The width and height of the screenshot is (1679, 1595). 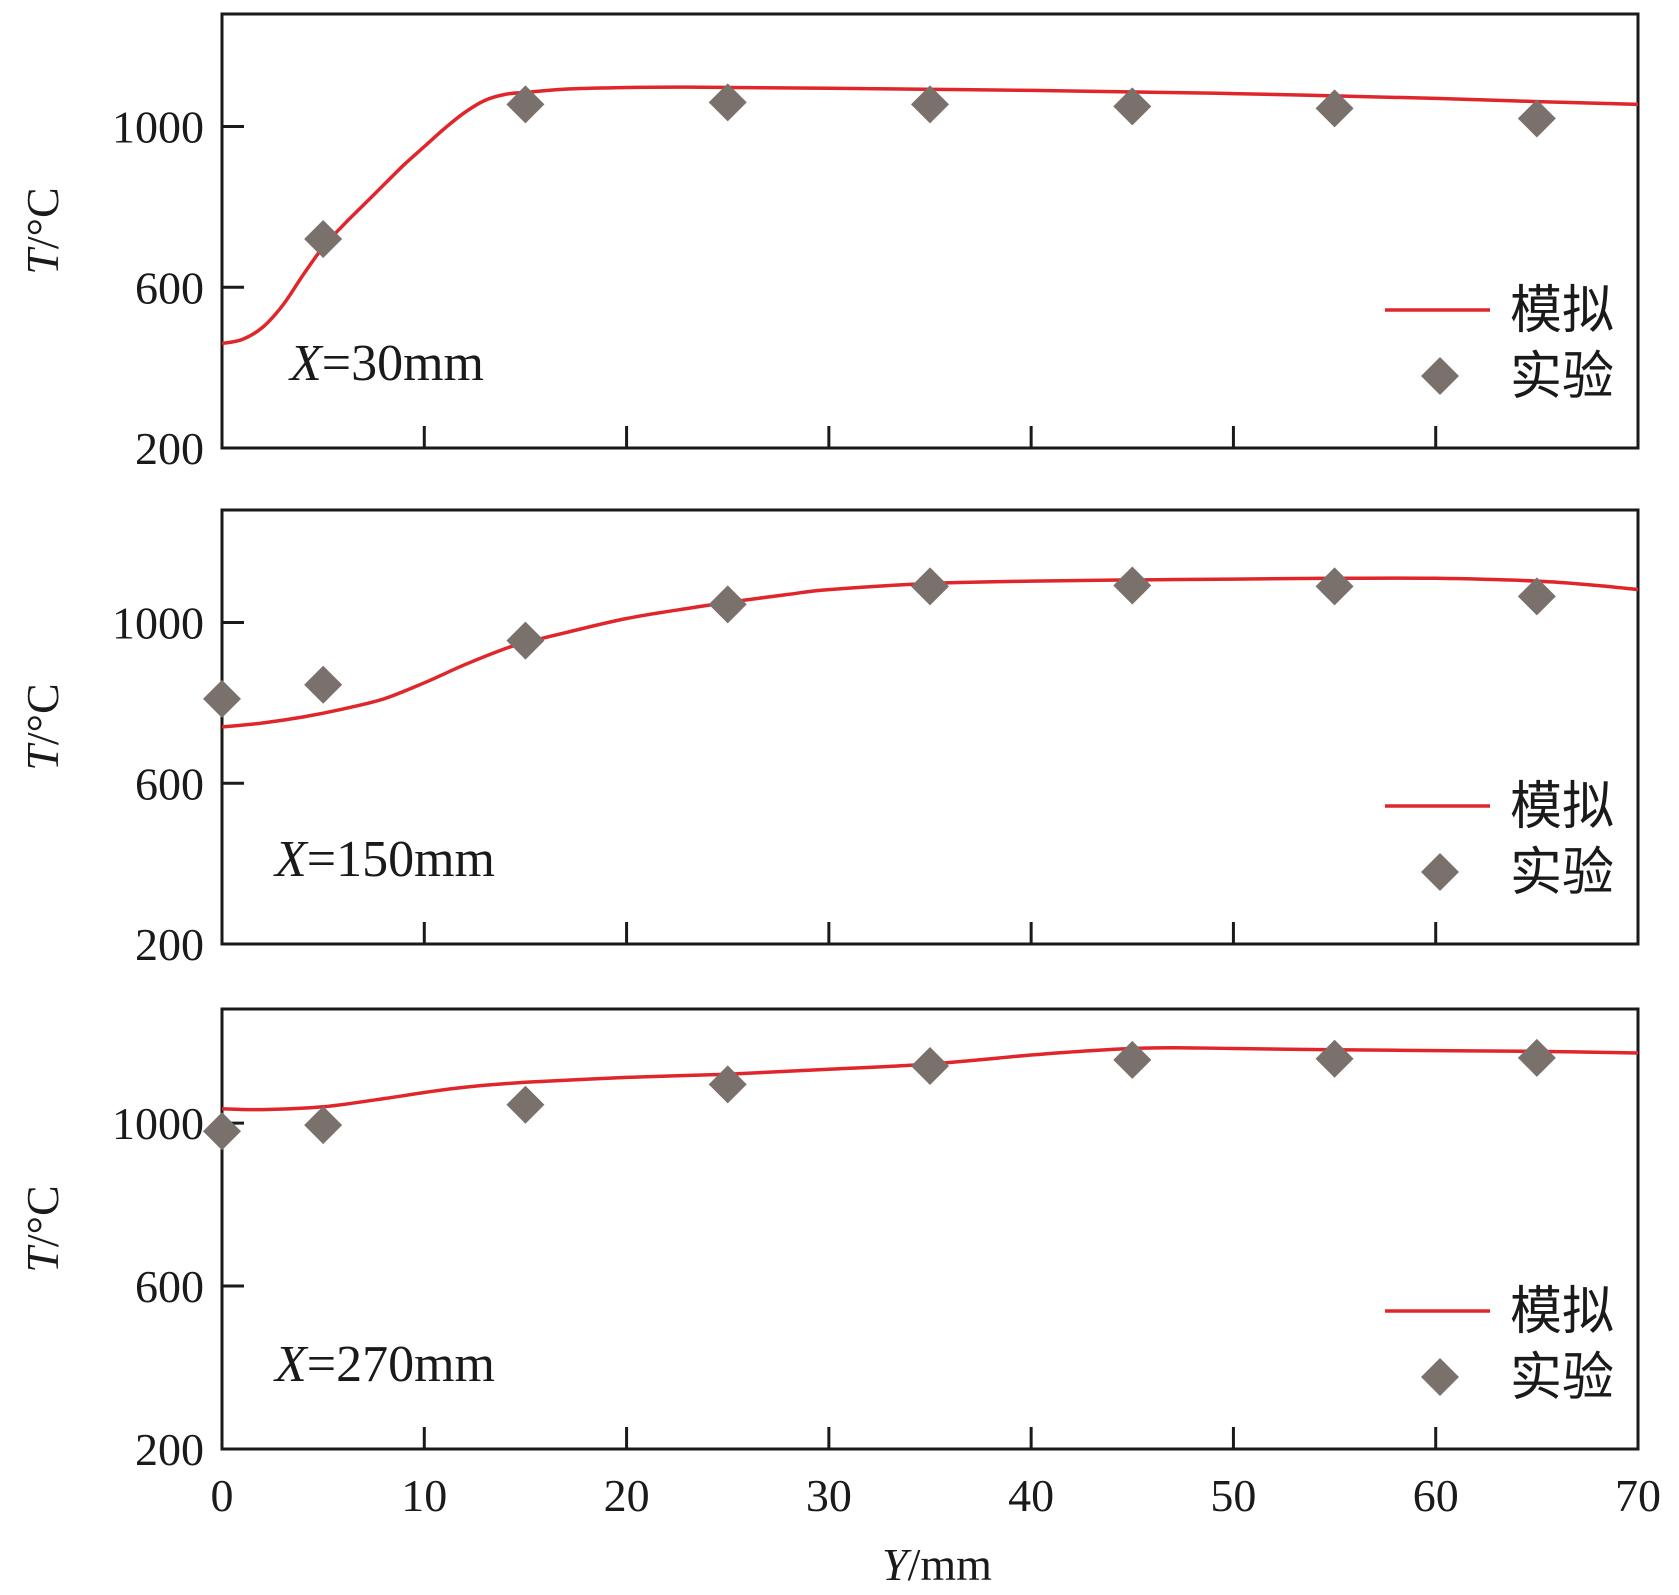 I want to click on x-axis-title: Y/mm, so click(x=937, y=1564).